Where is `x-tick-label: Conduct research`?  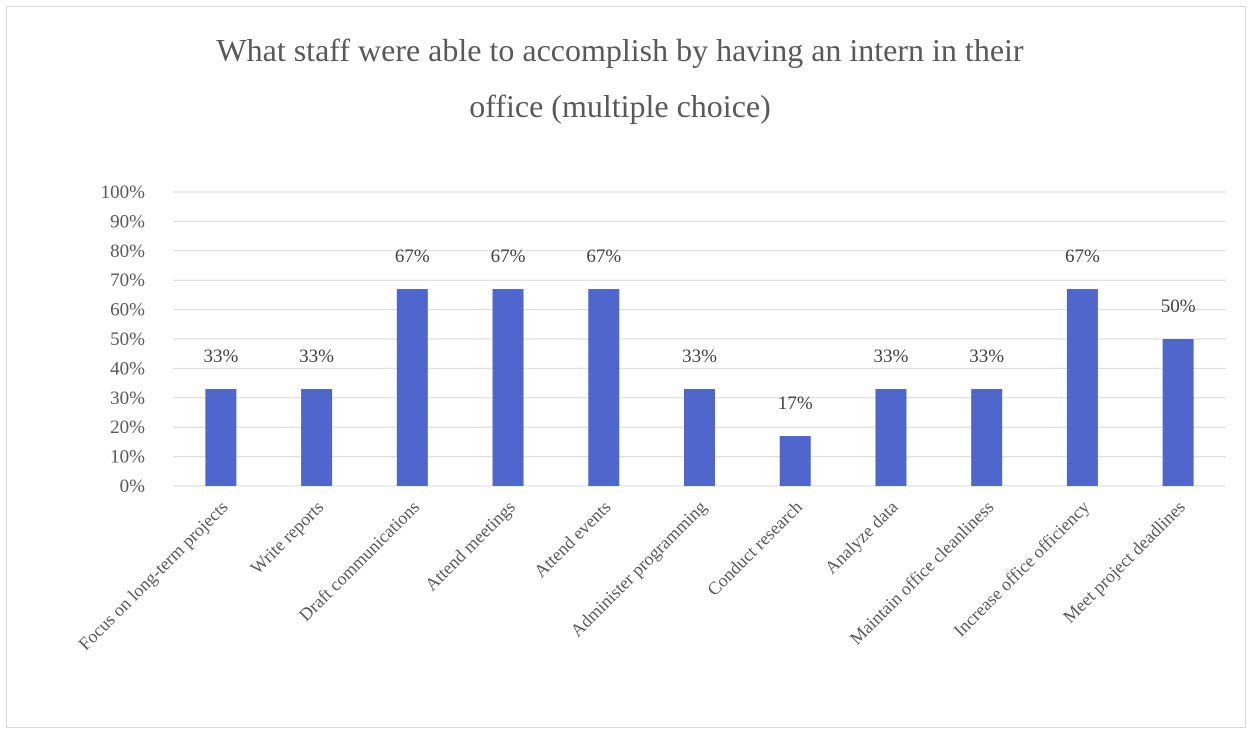 x-tick-label: Conduct research is located at coordinates (754, 548).